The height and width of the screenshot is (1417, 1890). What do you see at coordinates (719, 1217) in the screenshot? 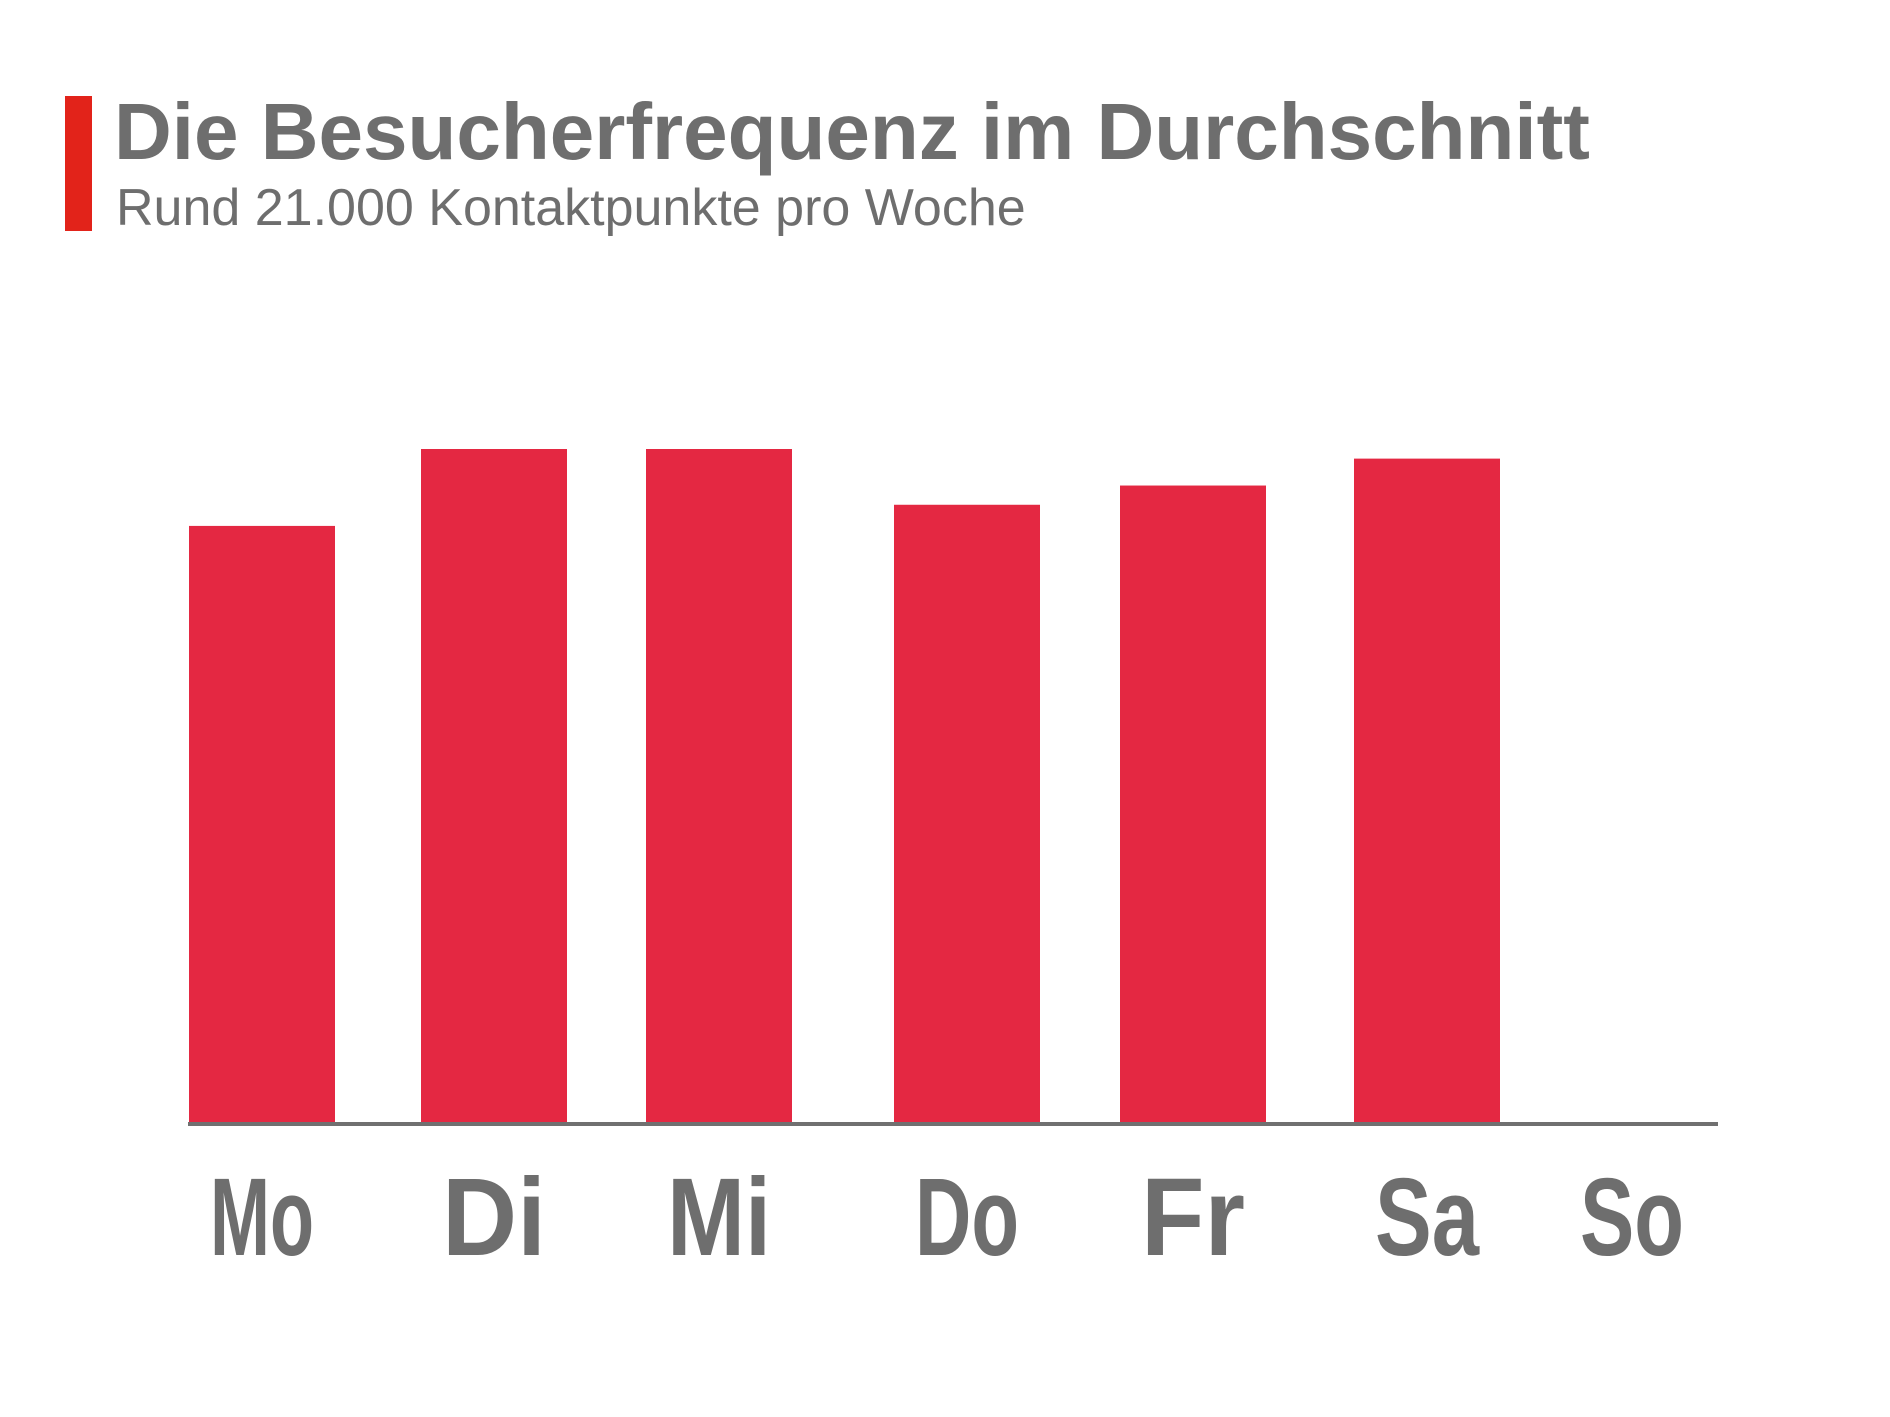
I see `x-tick-label-mi: Mi` at bounding box center [719, 1217].